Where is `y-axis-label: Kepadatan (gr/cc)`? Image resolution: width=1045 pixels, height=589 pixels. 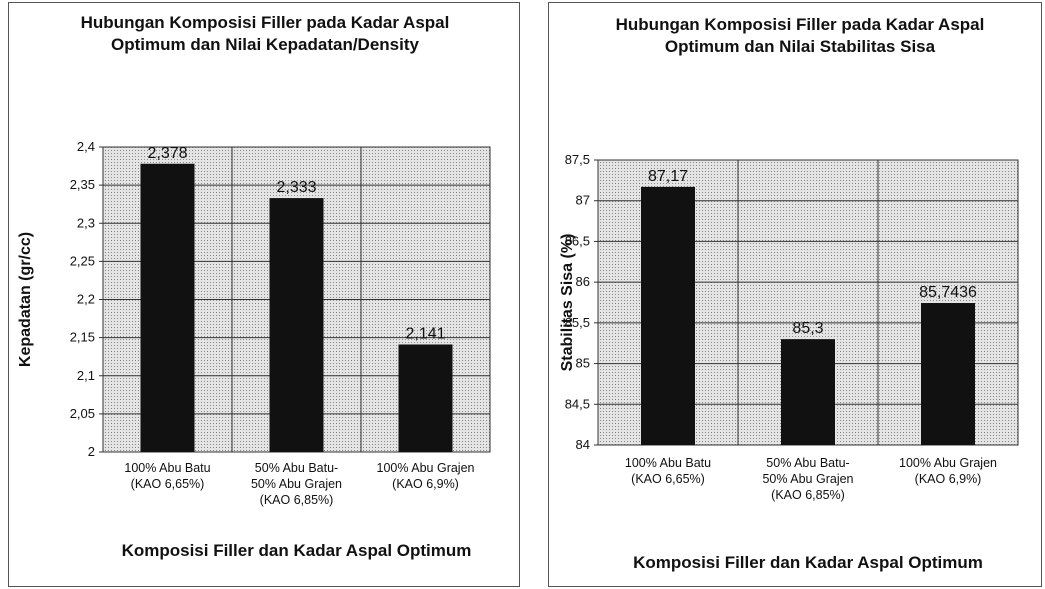
y-axis-label: Kepadatan (gr/cc) is located at coordinates (25, 299).